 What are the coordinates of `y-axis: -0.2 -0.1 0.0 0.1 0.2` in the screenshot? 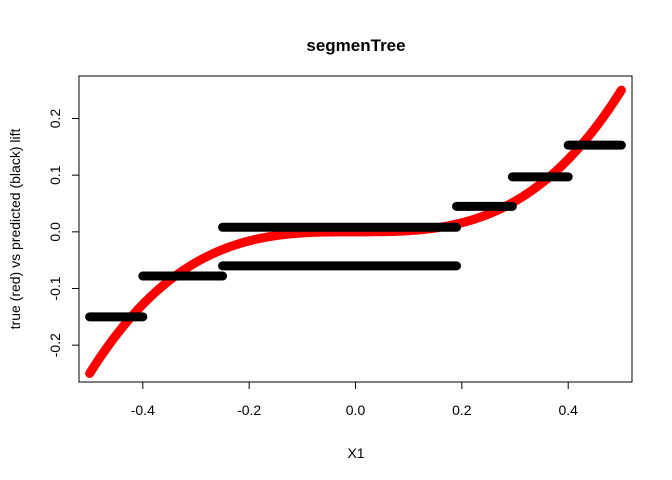 It's located at (63, 233).